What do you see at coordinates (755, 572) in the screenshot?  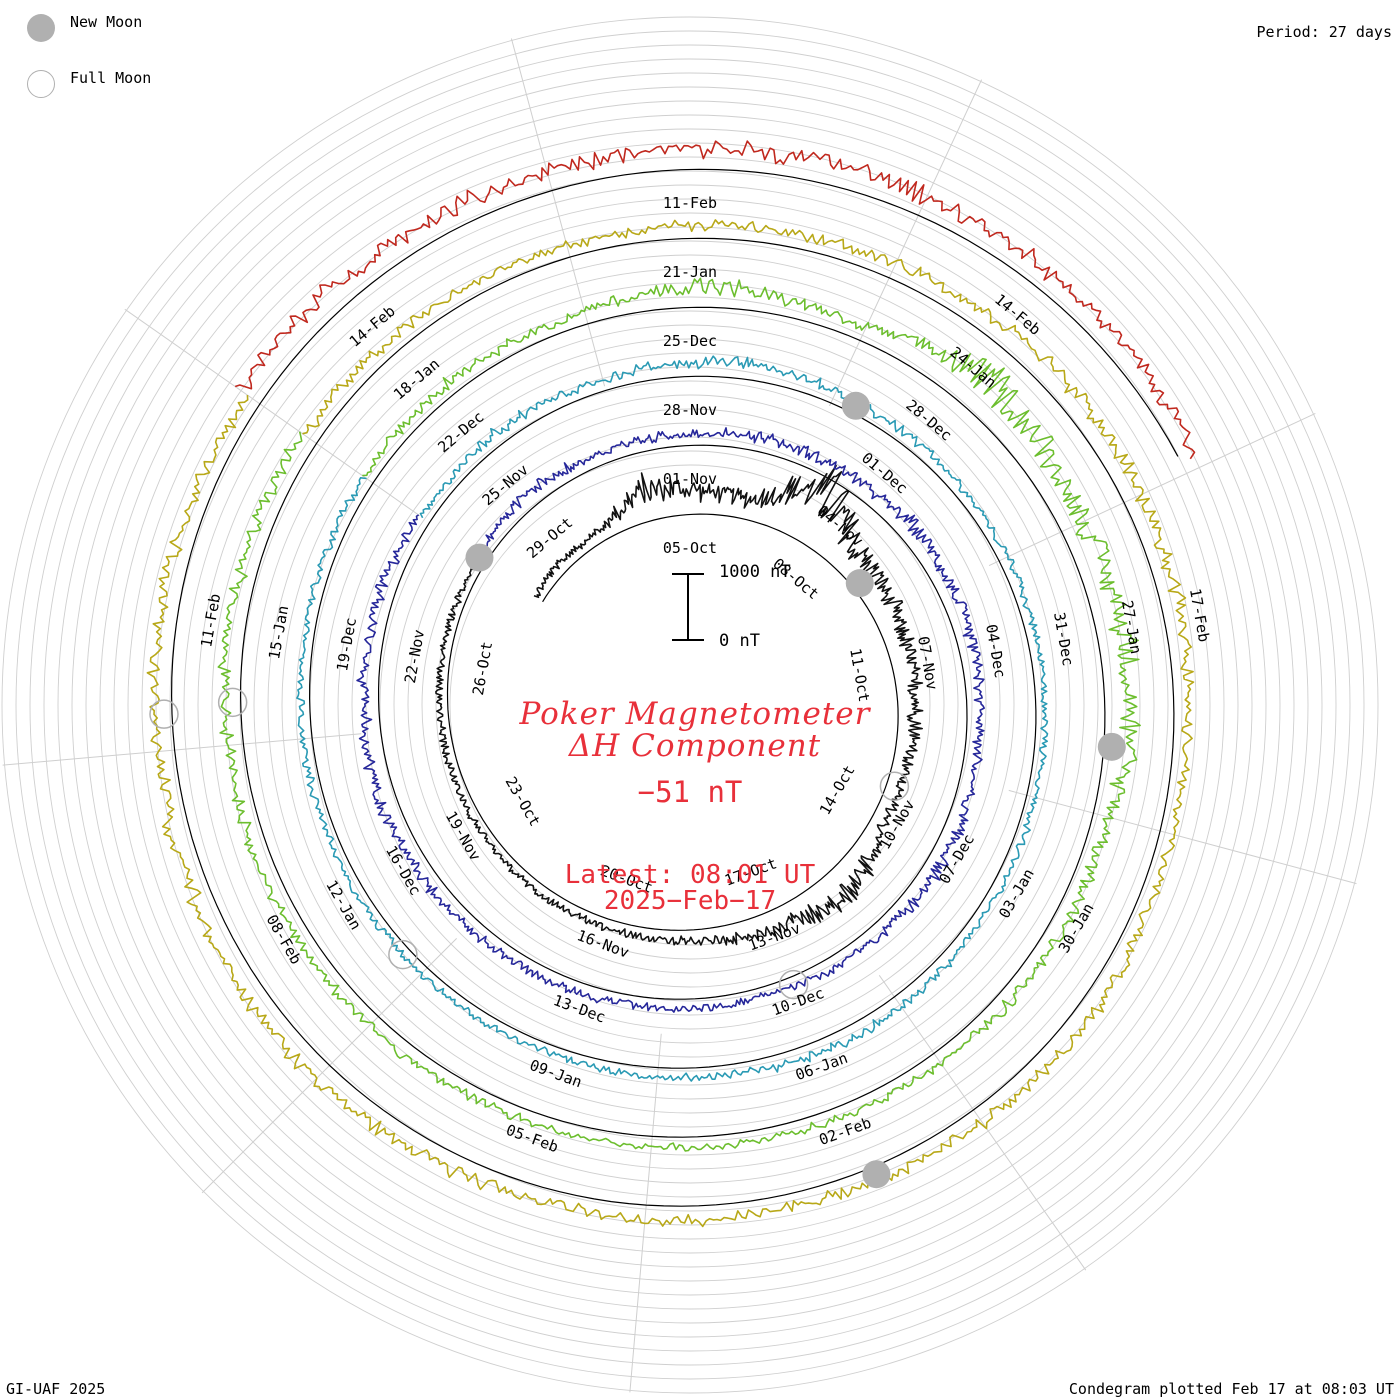 I see `scale-top-label: 1000 nT` at bounding box center [755, 572].